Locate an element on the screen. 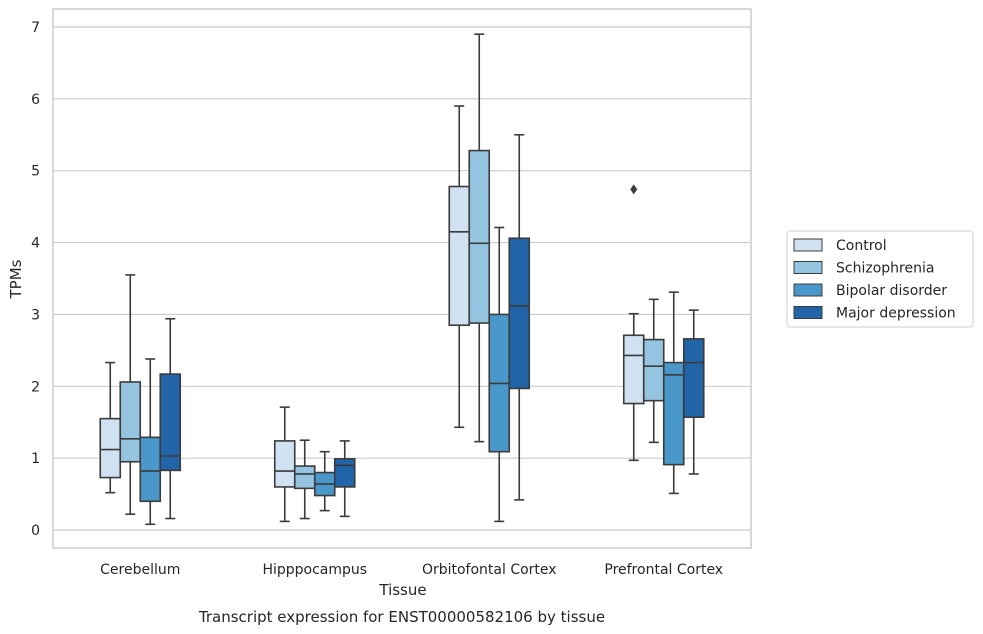 This screenshot has height=634, width=983. y-tick-label: 1 is located at coordinates (35, 459).